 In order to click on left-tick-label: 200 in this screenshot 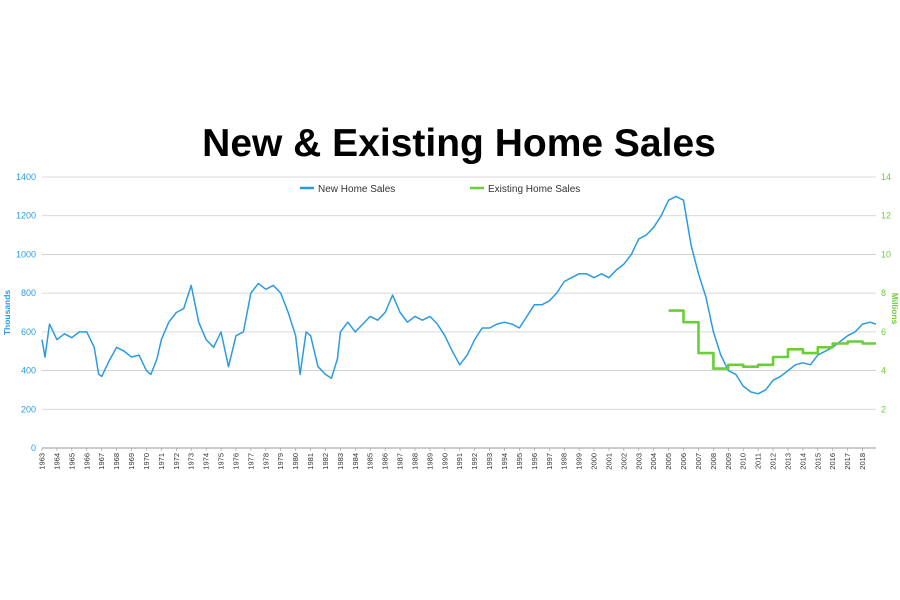, I will do `click(28, 409)`.